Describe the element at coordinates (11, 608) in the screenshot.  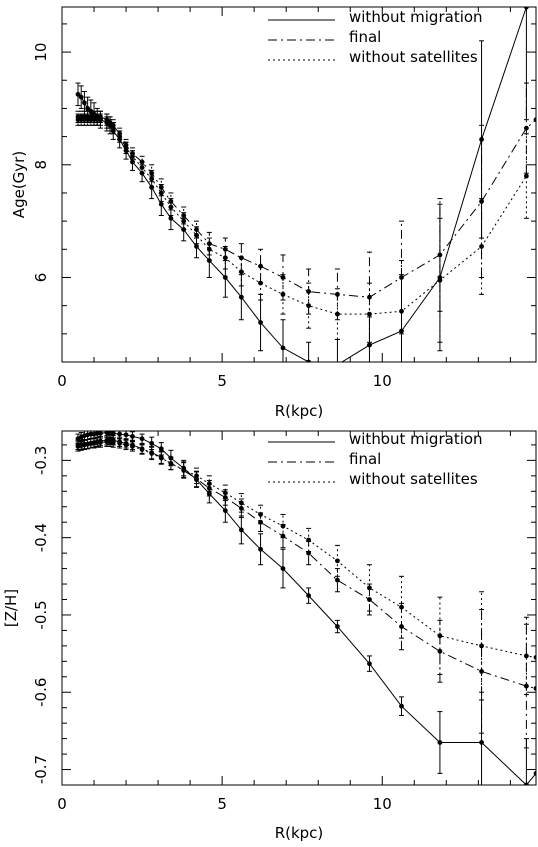
I see `y-axis-title: [Z/H]` at that location.